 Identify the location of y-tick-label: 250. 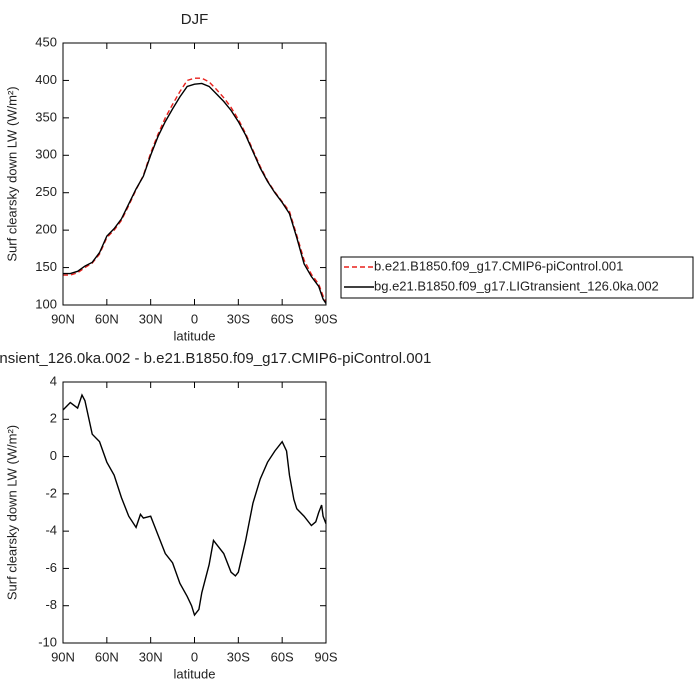
(46, 191).